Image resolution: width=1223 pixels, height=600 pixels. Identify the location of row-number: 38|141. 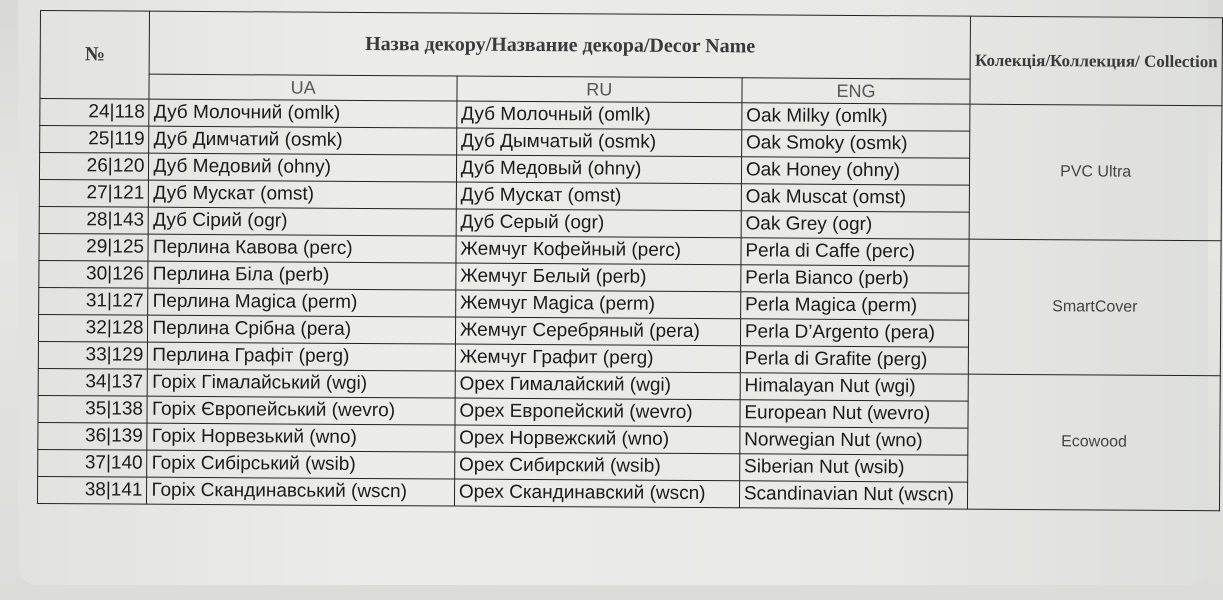
(92, 490).